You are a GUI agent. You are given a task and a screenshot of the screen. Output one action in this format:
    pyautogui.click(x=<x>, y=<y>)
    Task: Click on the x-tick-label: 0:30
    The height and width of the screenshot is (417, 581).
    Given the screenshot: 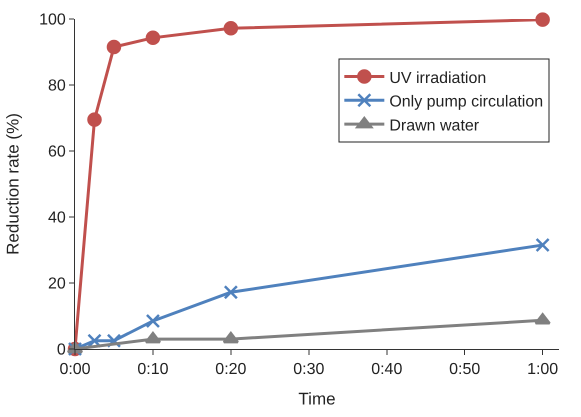 What is the action you would take?
    pyautogui.click(x=308, y=369)
    